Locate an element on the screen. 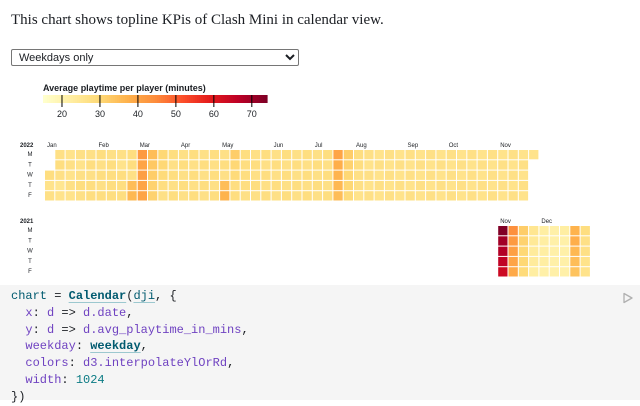 This screenshot has height=406, width=640. weekday-mode-select: Weekdays only is located at coordinates (155, 57).